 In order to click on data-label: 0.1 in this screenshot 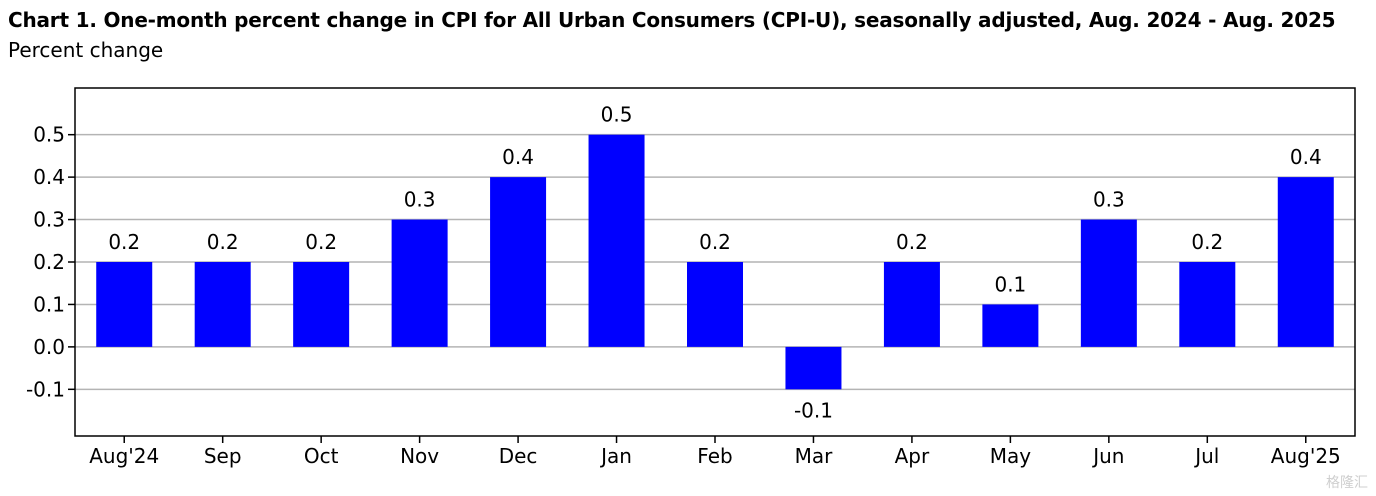, I will do `click(1010, 284)`.